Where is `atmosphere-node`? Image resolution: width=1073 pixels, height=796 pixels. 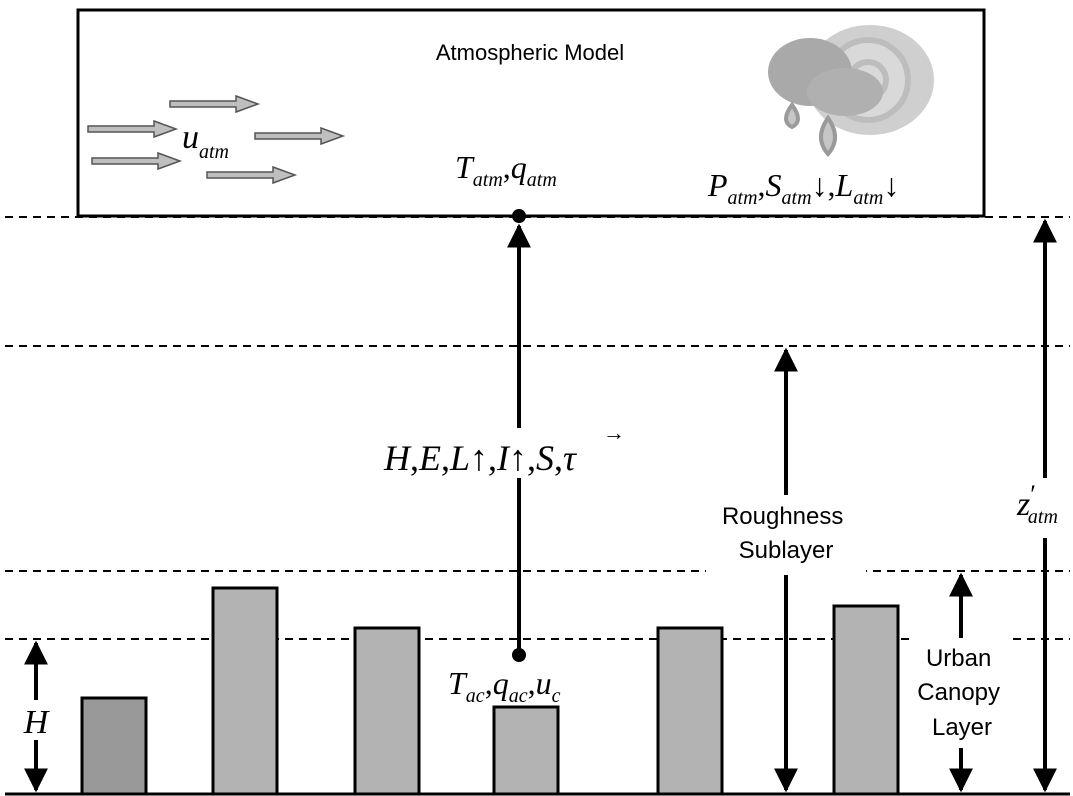 atmosphere-node is located at coordinates (519, 216).